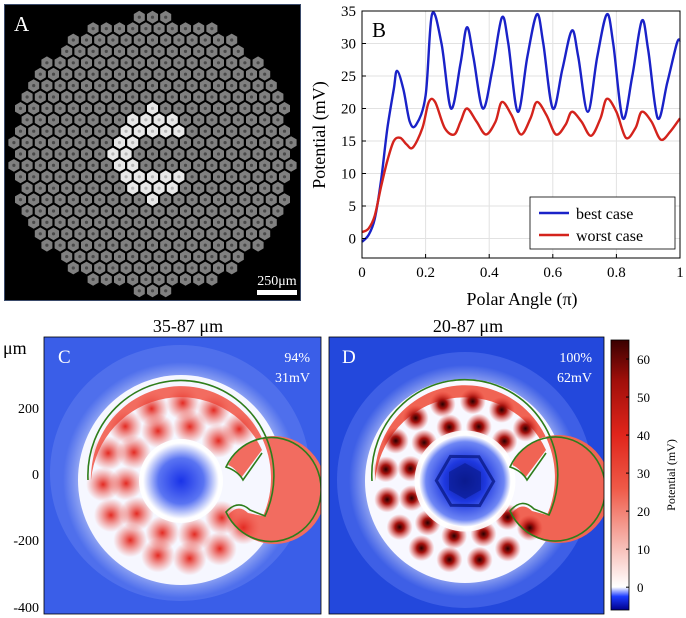  What do you see at coordinates (575, 358) in the screenshot?
I see `panel-d-percent: 100%` at bounding box center [575, 358].